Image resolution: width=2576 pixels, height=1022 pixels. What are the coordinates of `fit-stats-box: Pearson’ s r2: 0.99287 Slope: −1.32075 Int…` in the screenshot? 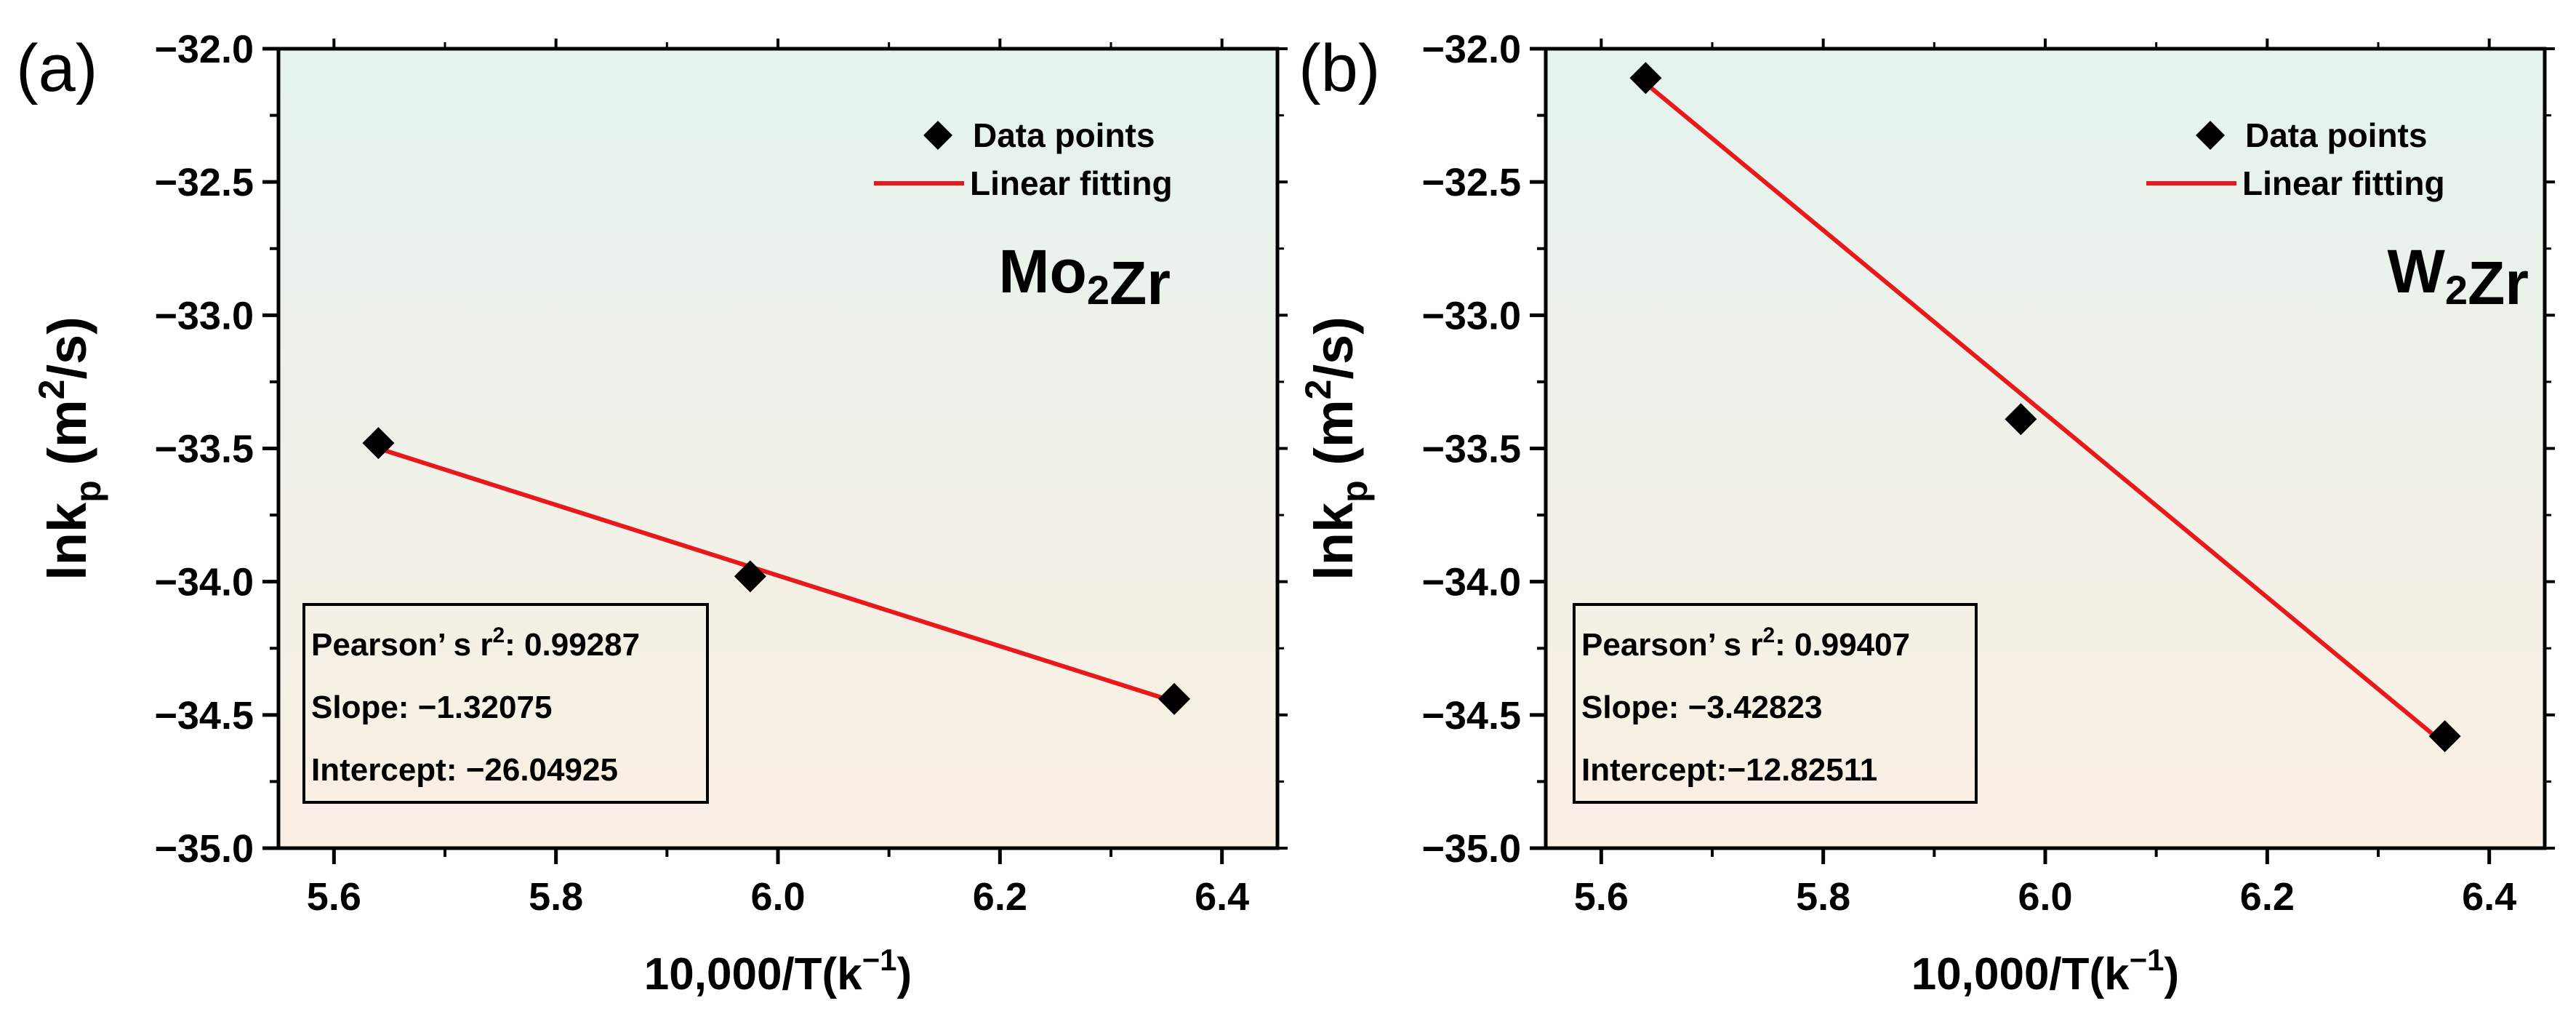 It's located at (505, 703).